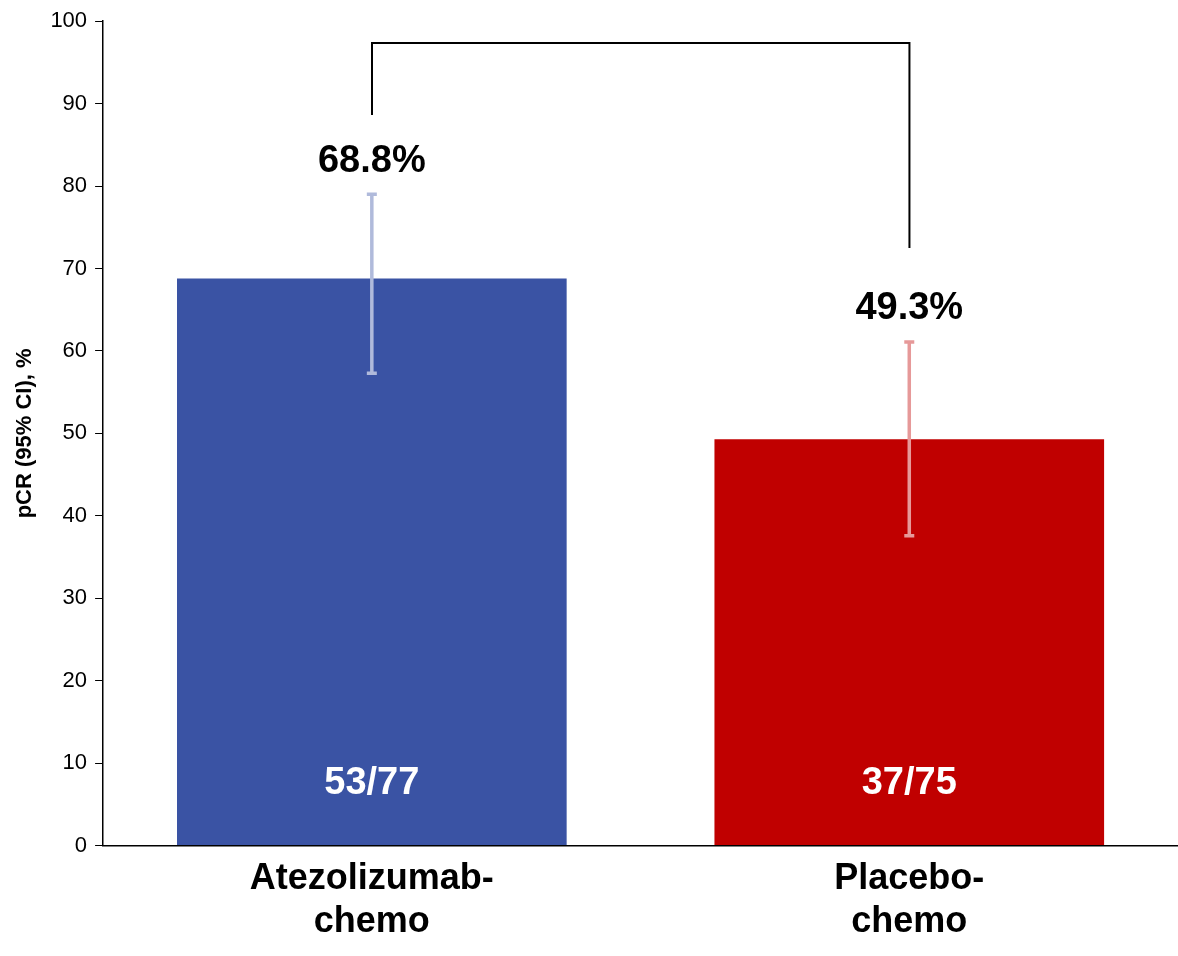 The width and height of the screenshot is (1178, 956). I want to click on x-tick-label: Atezolizumab-chemo, so click(371, 898).